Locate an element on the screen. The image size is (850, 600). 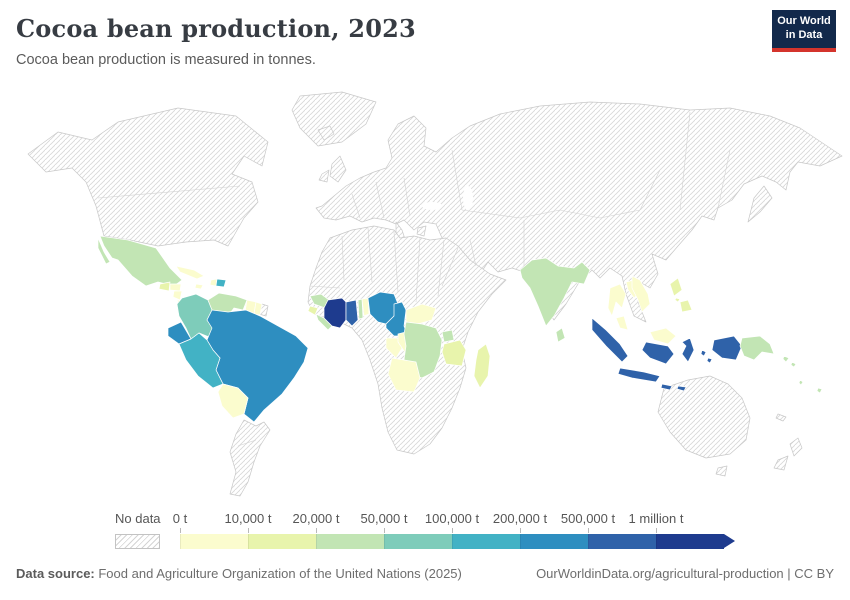
region-new-caledonia-no-data is located at coordinates (781, 417).